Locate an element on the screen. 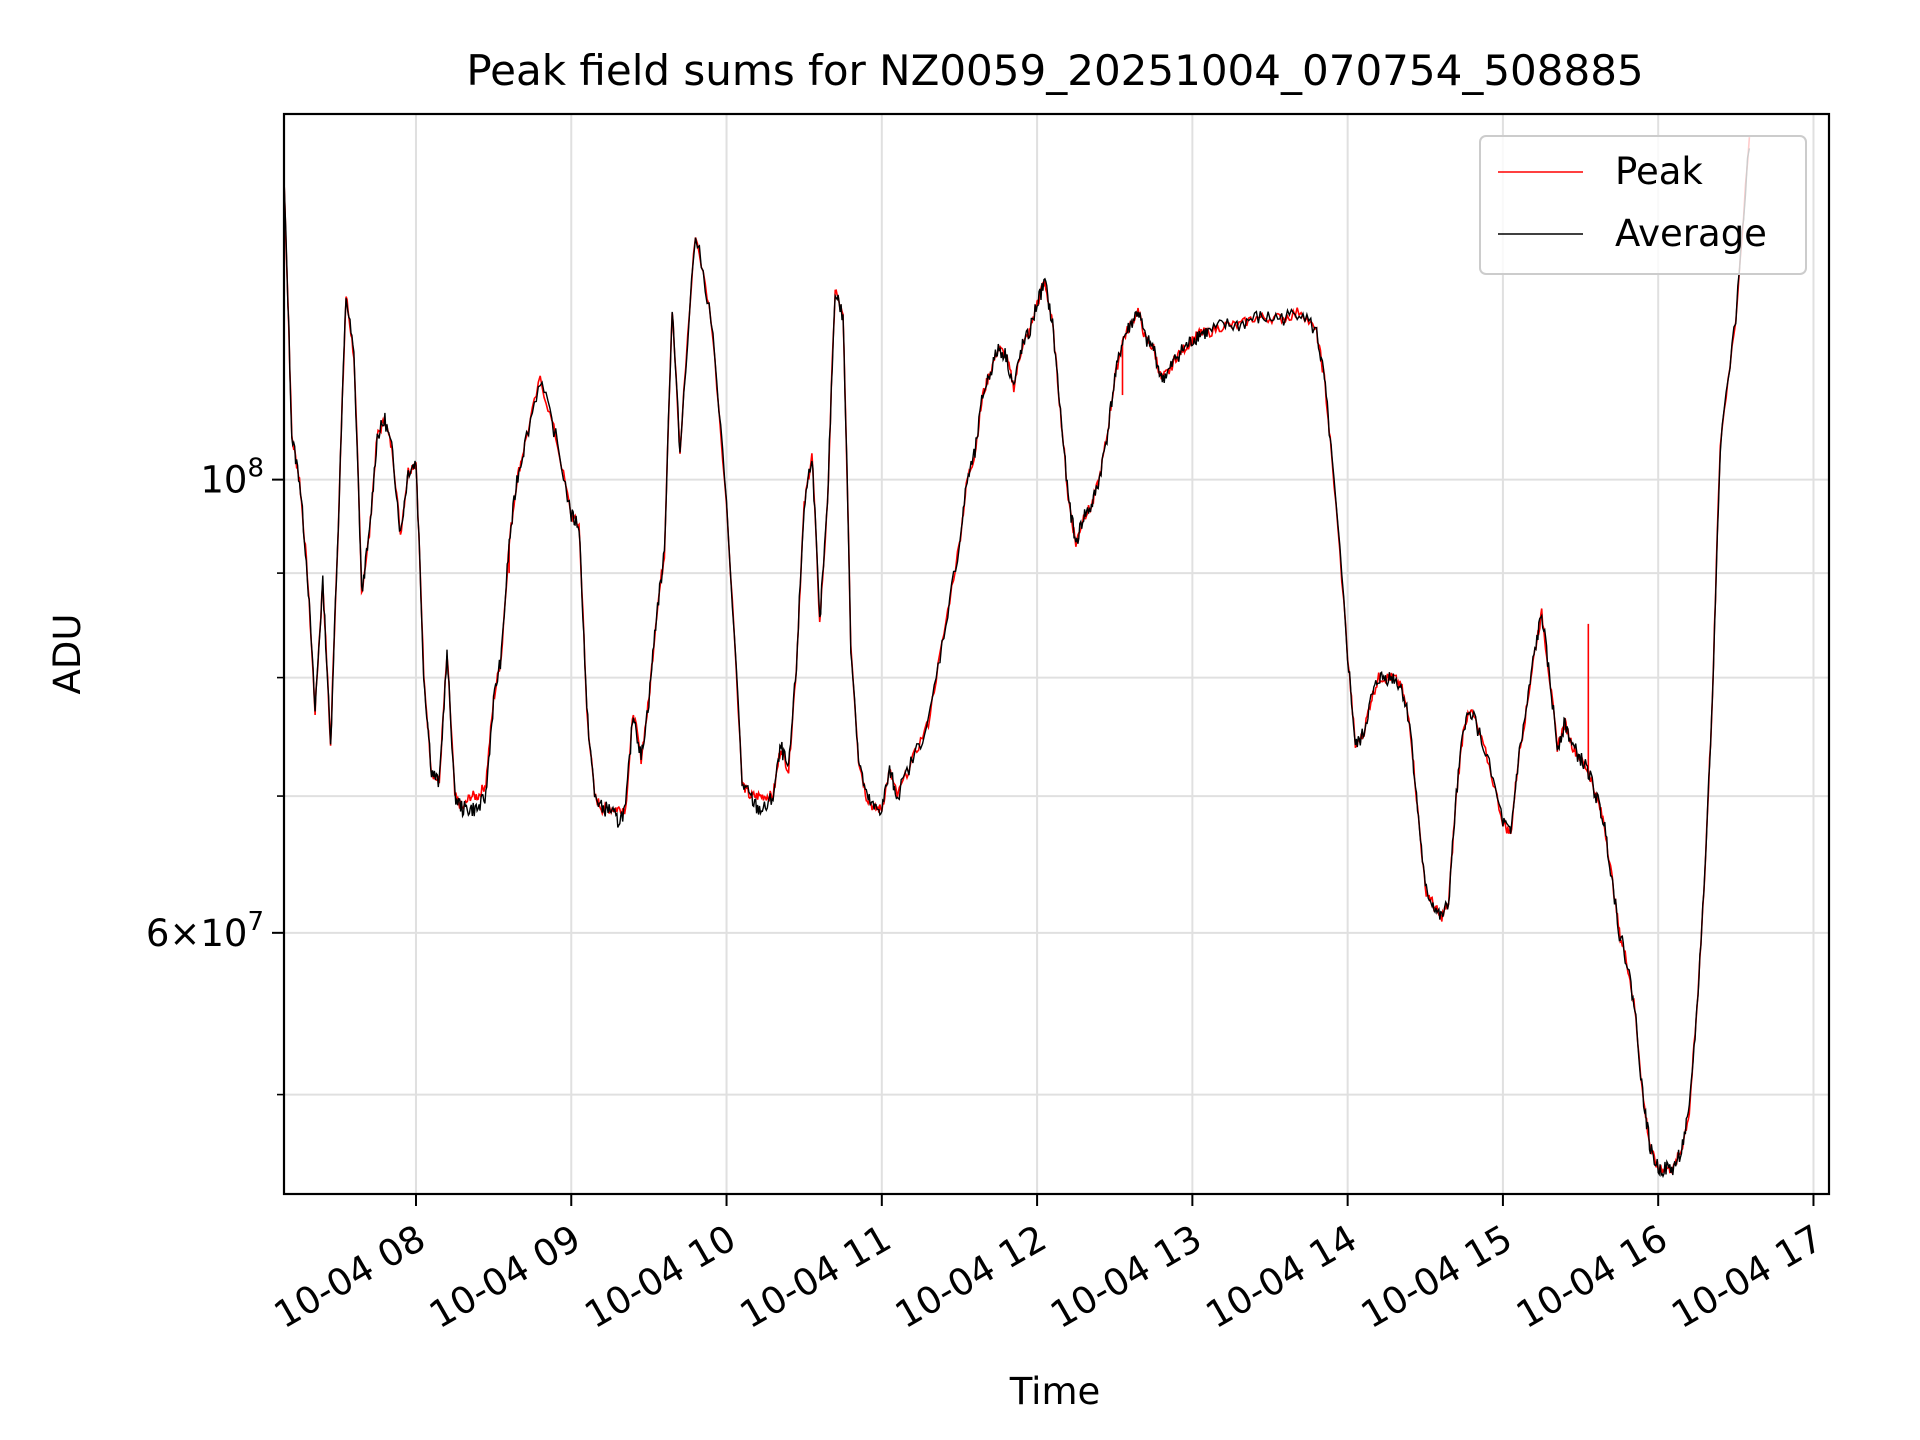 This screenshot has width=1920, height=1440. legend-box is located at coordinates (1643, 205).